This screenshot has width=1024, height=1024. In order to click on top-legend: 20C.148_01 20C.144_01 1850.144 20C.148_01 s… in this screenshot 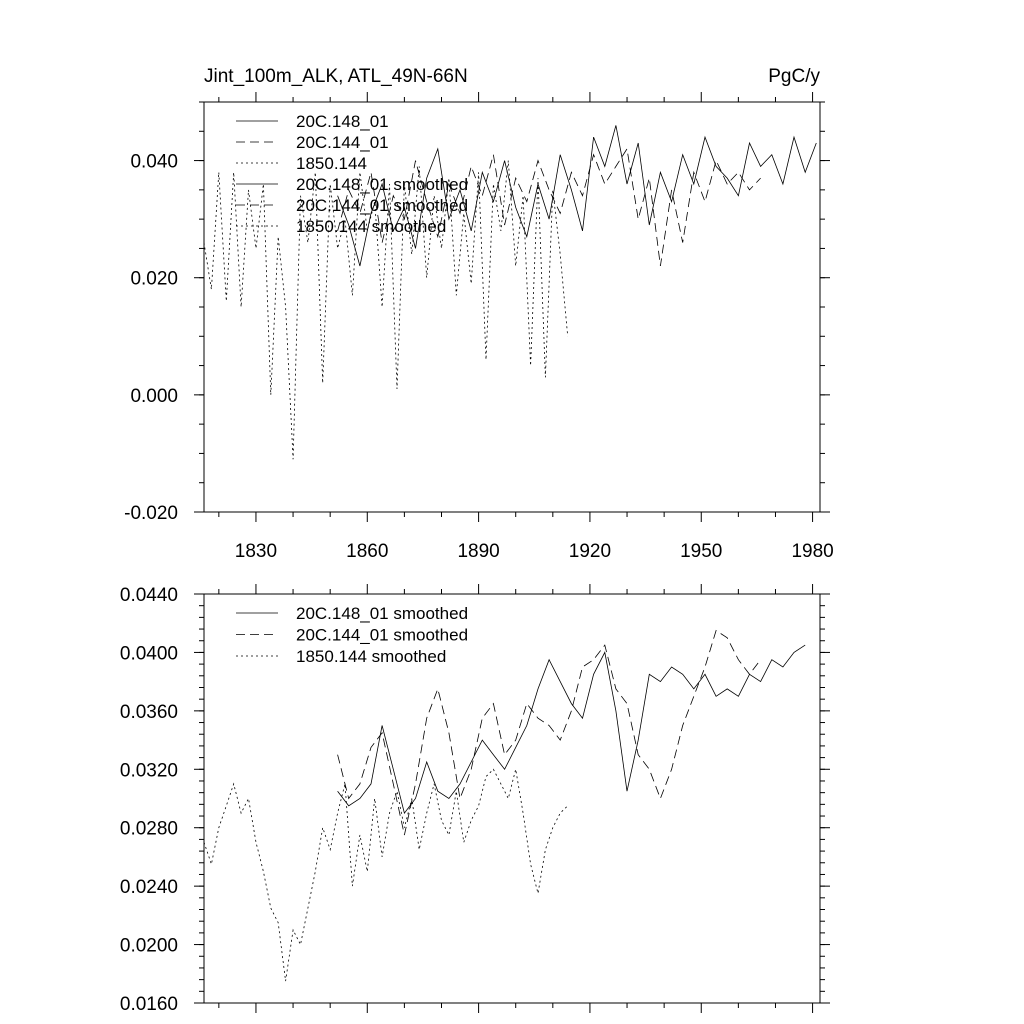, I will do `click(352, 174)`.